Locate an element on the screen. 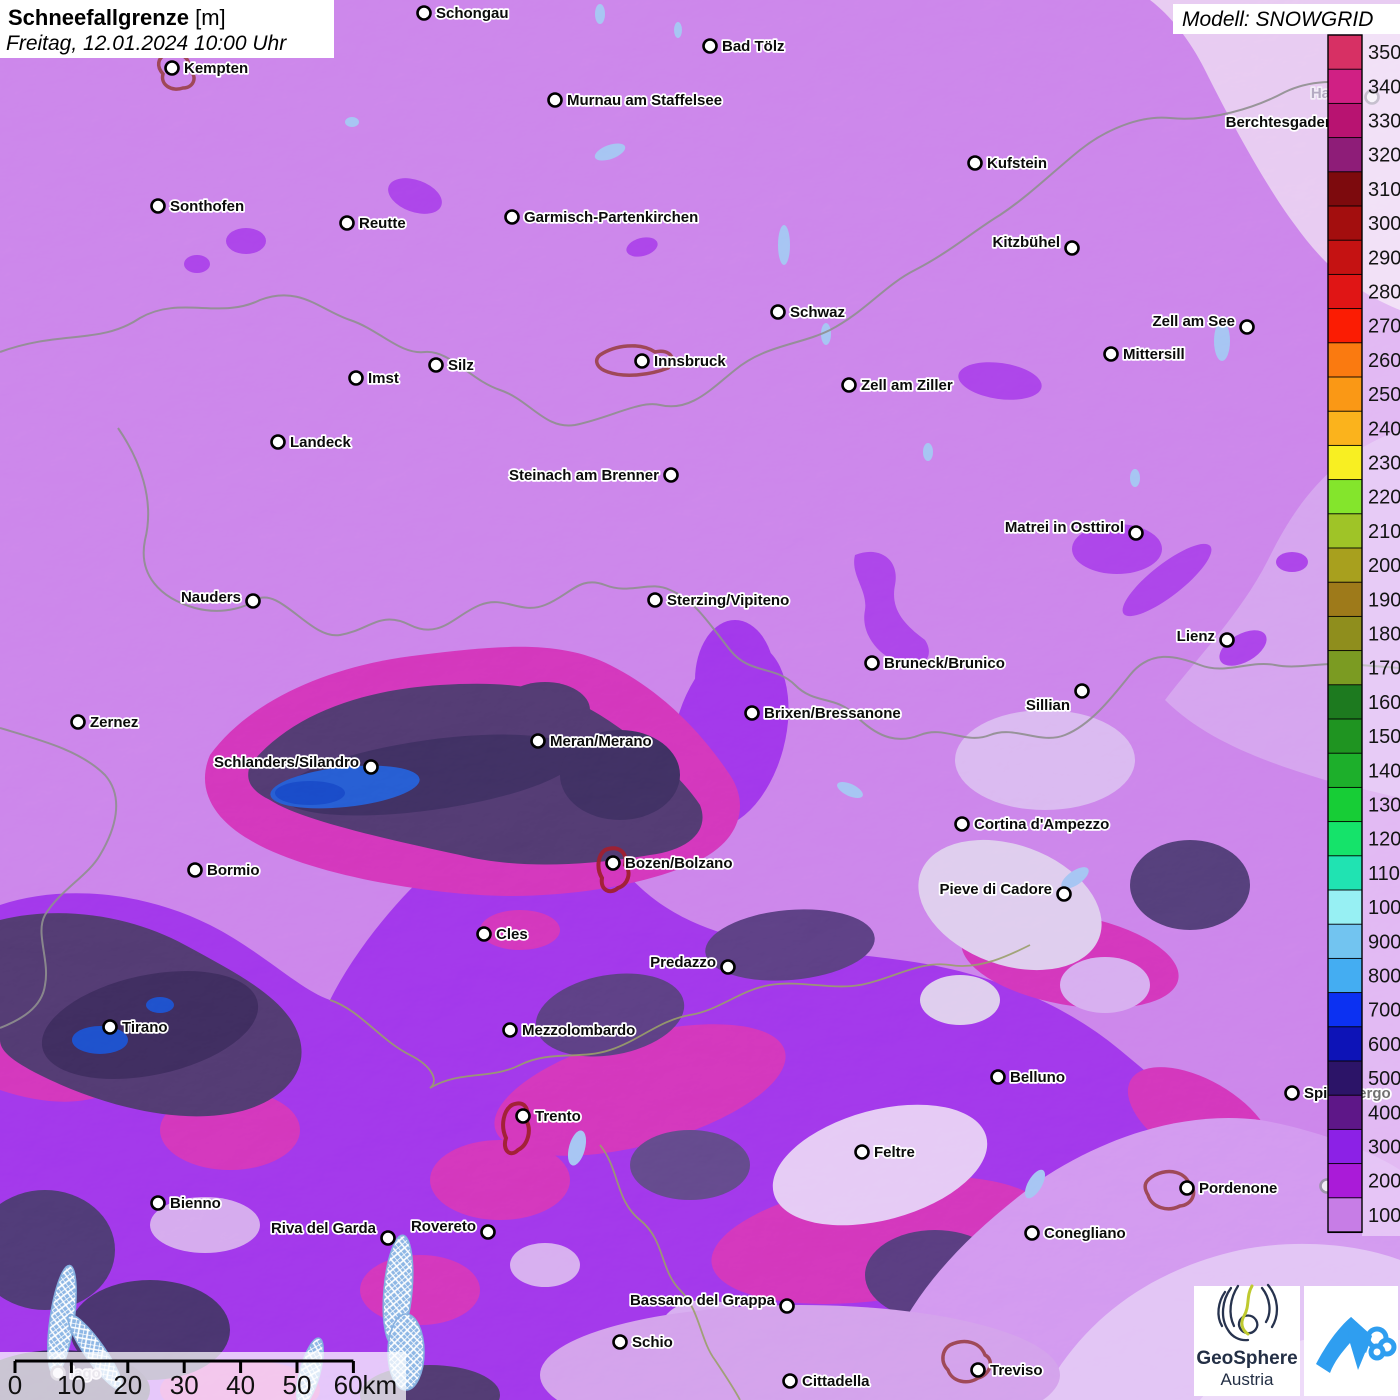  city-predazzo: Predazzo is located at coordinates (692, 963).